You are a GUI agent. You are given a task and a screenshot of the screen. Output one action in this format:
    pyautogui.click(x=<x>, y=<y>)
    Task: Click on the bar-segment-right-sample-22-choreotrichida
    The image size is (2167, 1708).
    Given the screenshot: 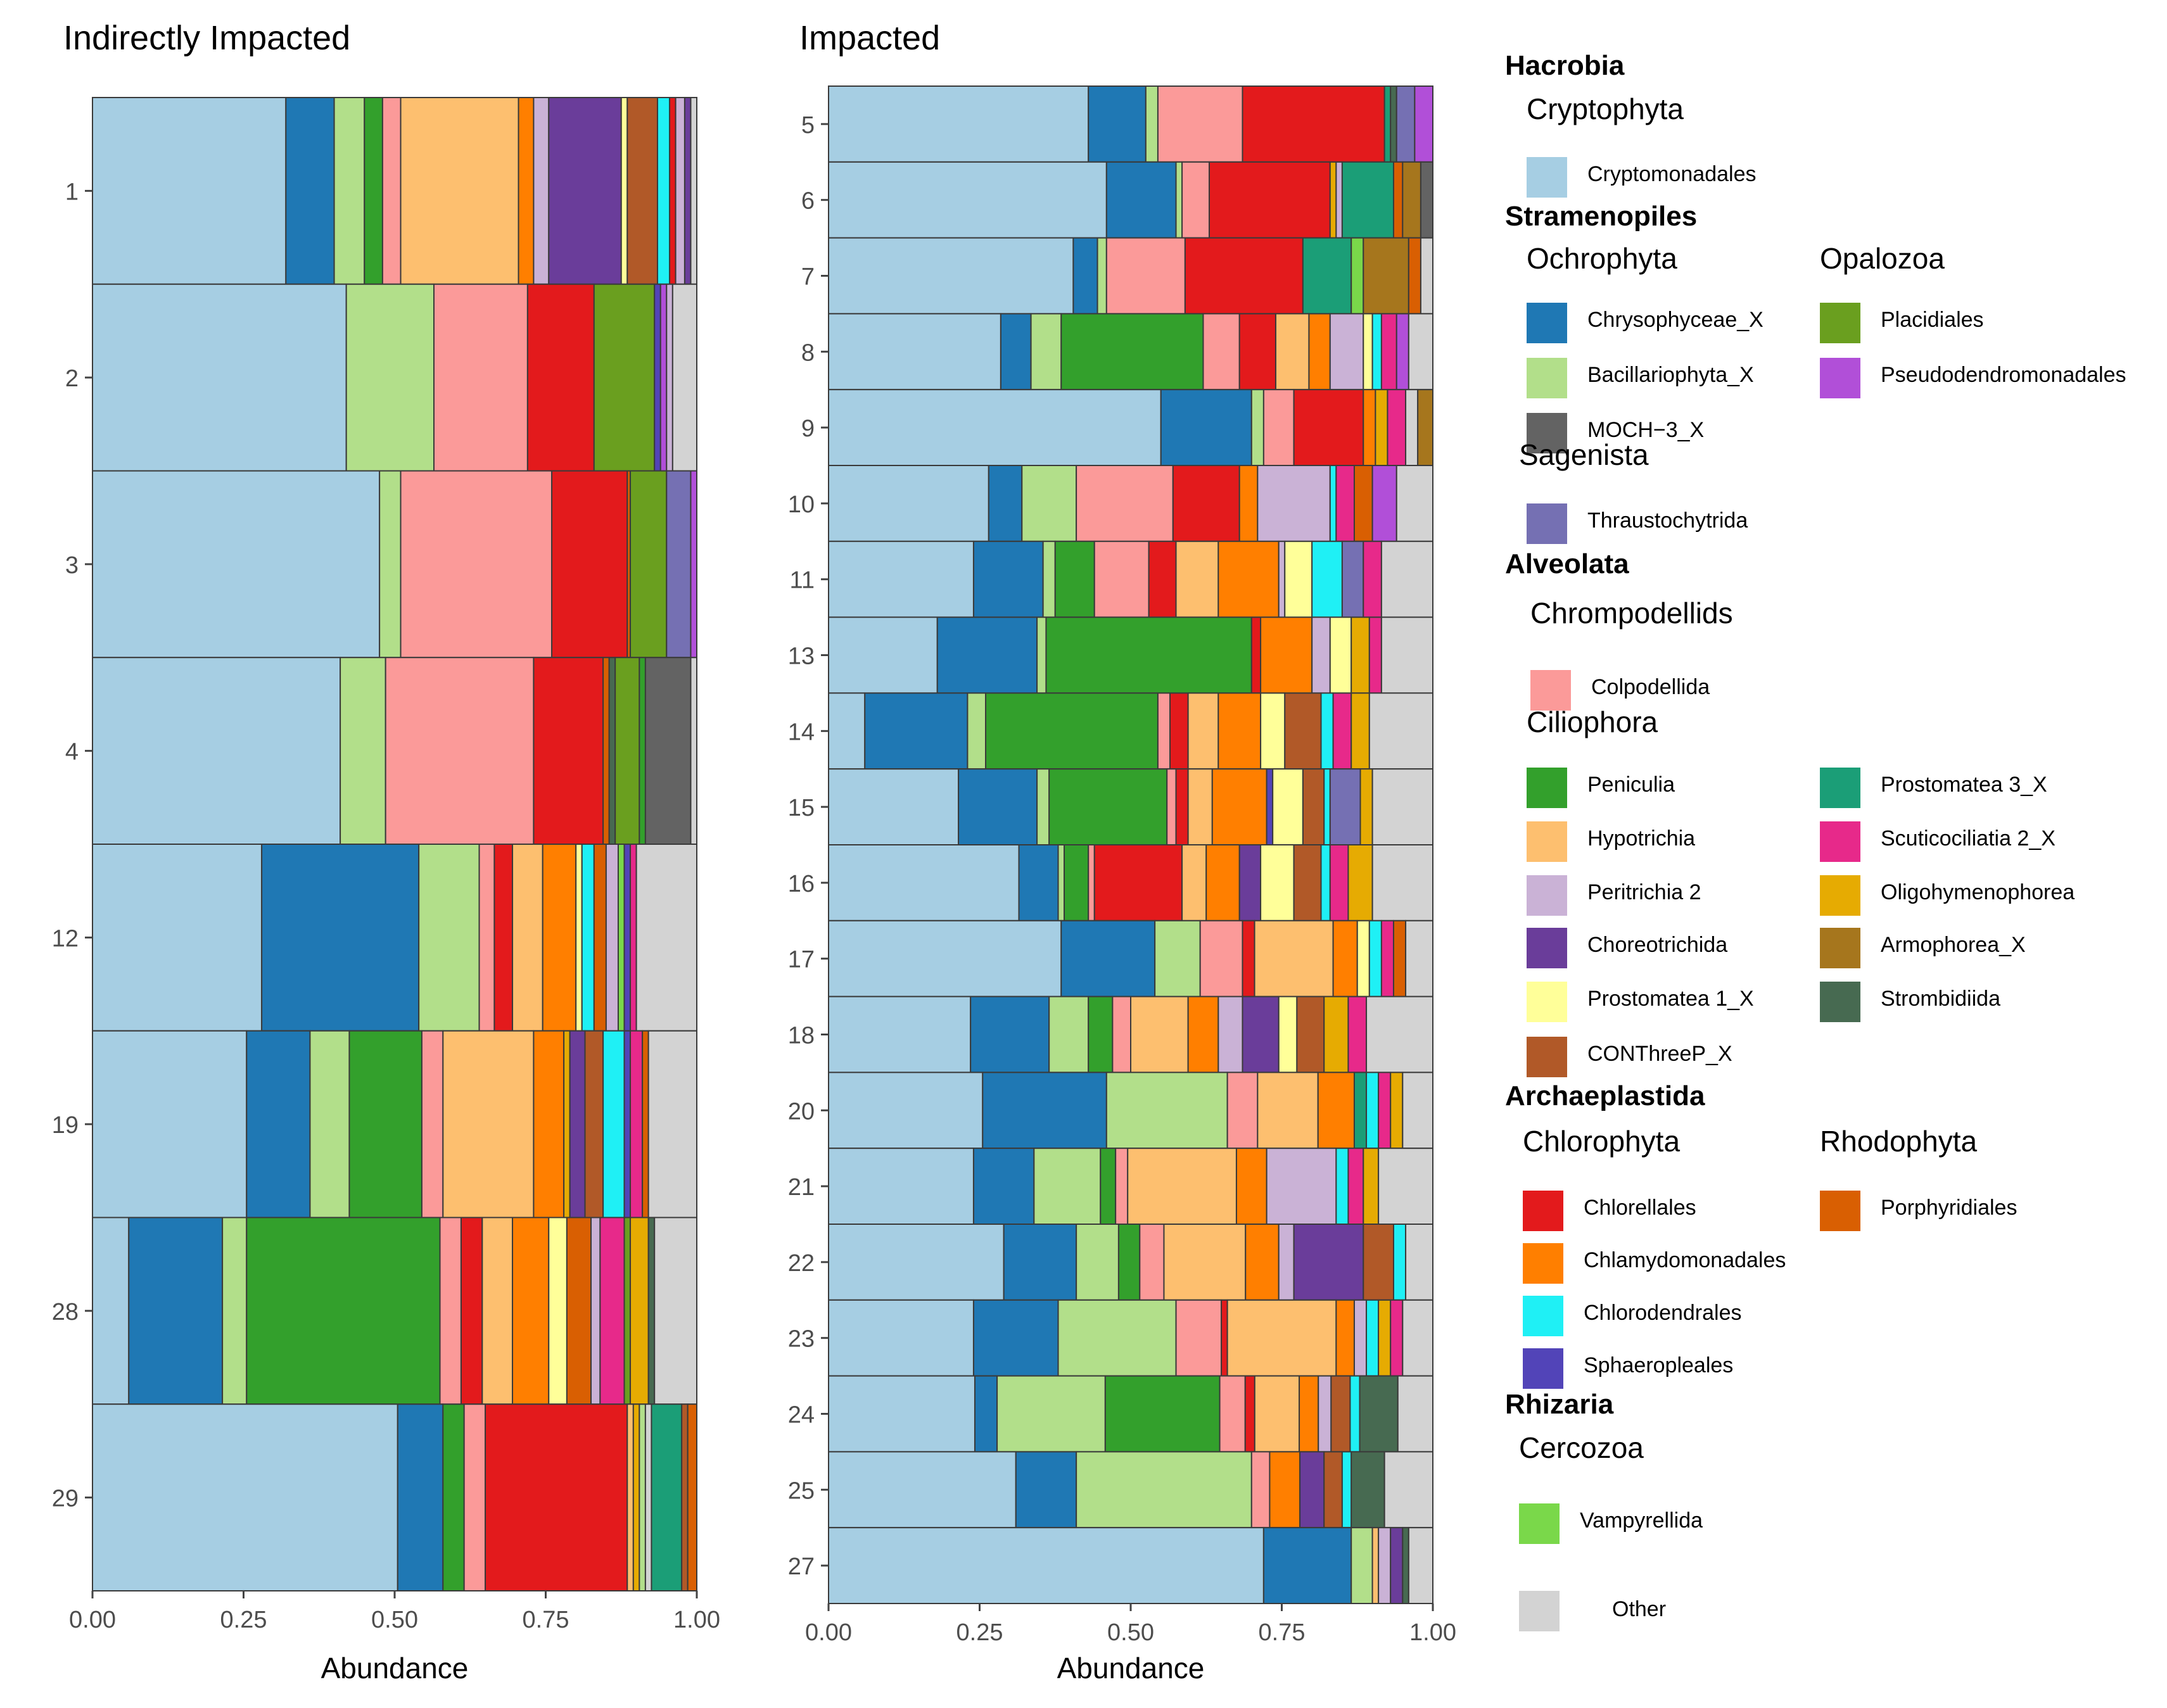 What is the action you would take?
    pyautogui.click(x=1328, y=1263)
    